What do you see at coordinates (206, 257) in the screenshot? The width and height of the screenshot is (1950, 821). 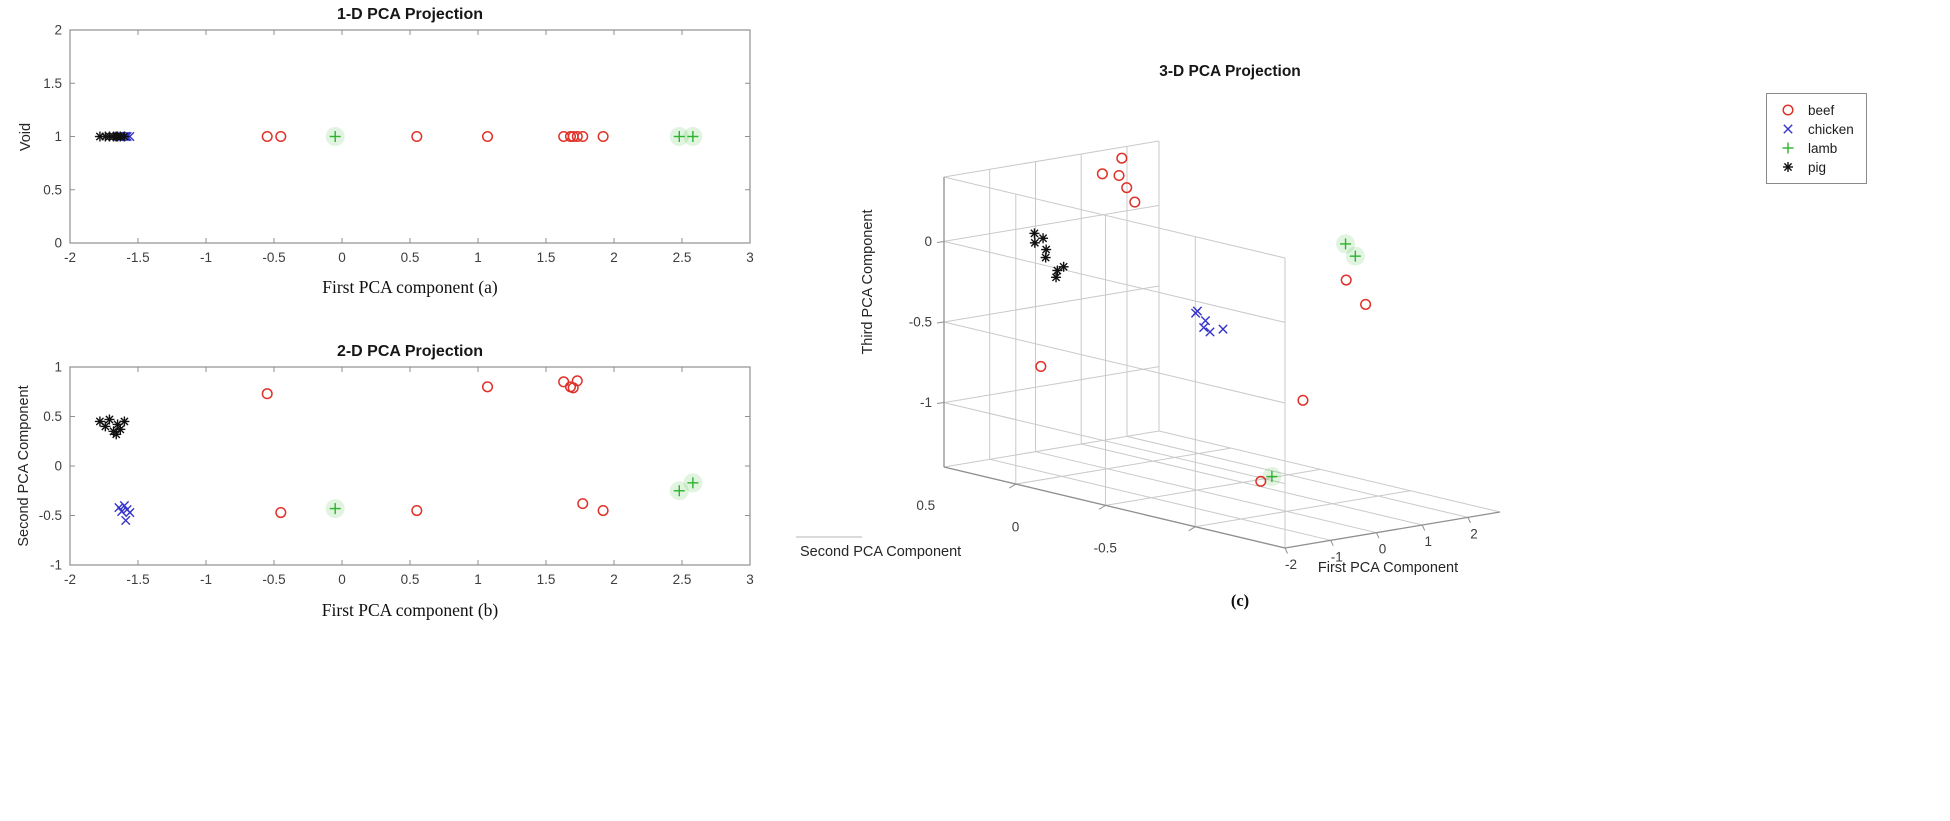 I see `x-tick-label: -1` at bounding box center [206, 257].